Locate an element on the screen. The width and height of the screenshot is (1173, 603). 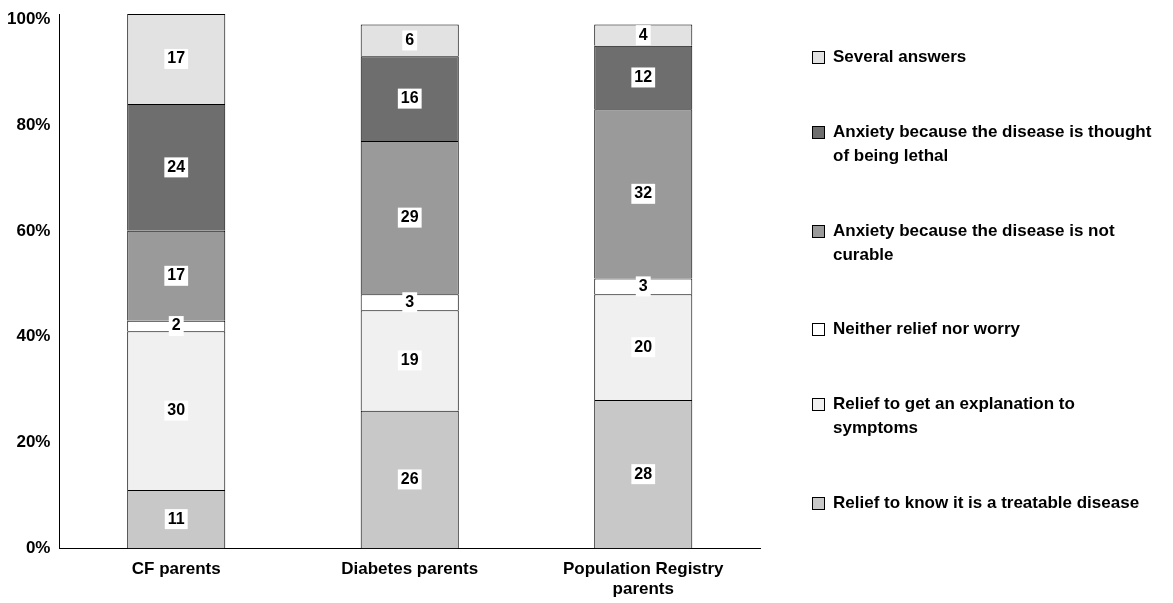
data-label: 32 is located at coordinates (643, 193).